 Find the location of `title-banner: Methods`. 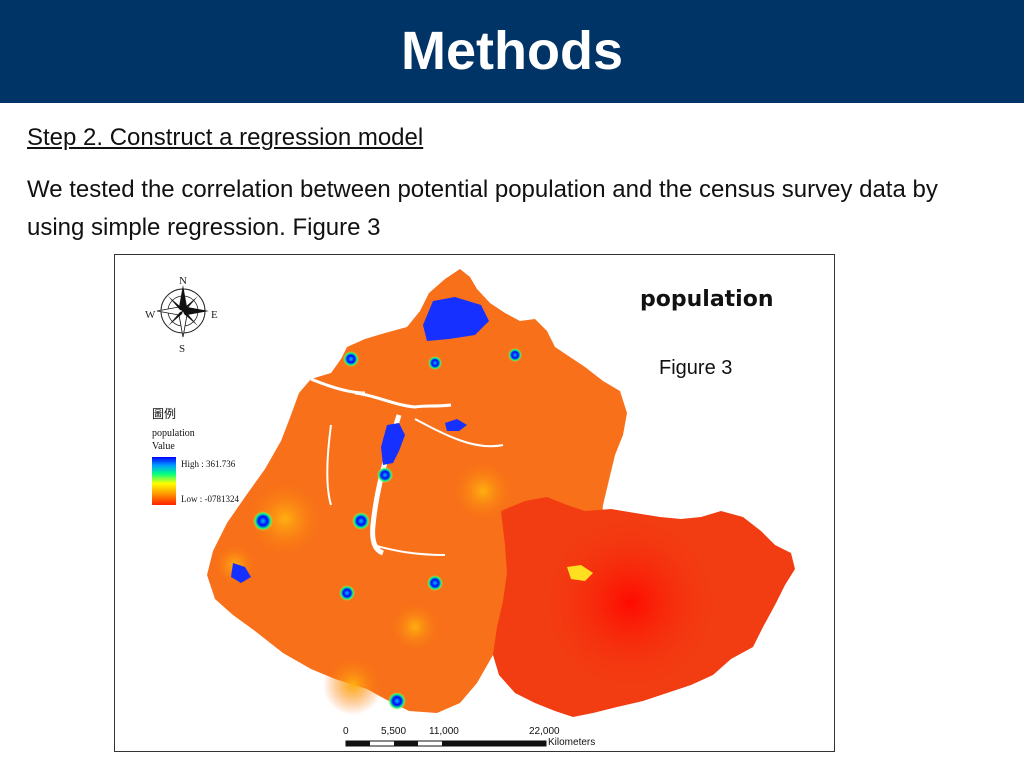

title-banner: Methods is located at coordinates (512, 51).